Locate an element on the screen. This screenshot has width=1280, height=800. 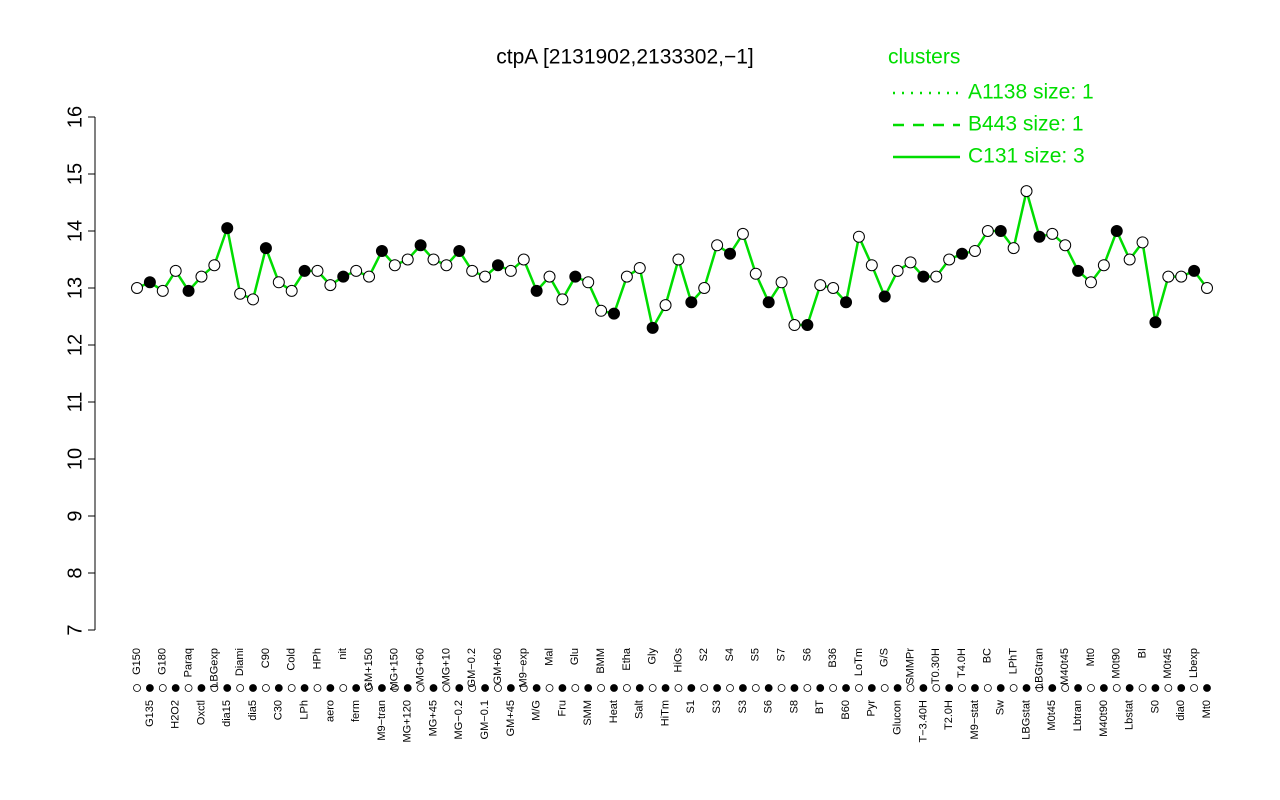
x-tick-label: S0 is located at coordinates (1155, 706).